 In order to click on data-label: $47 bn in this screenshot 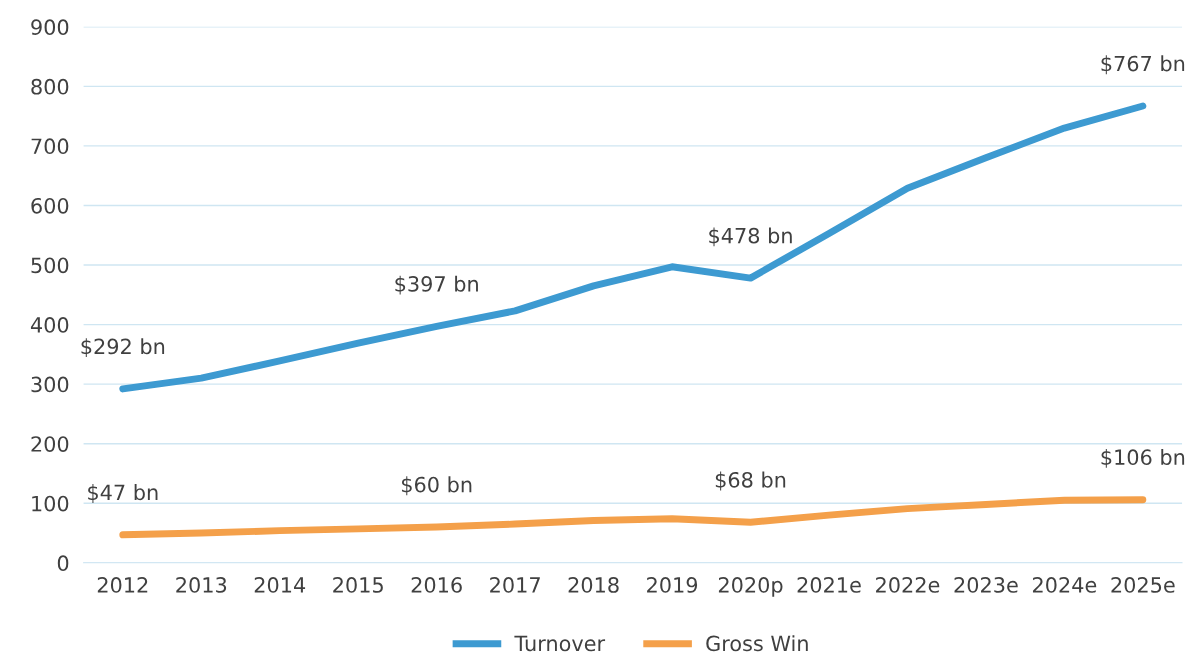, I will do `click(123, 493)`.